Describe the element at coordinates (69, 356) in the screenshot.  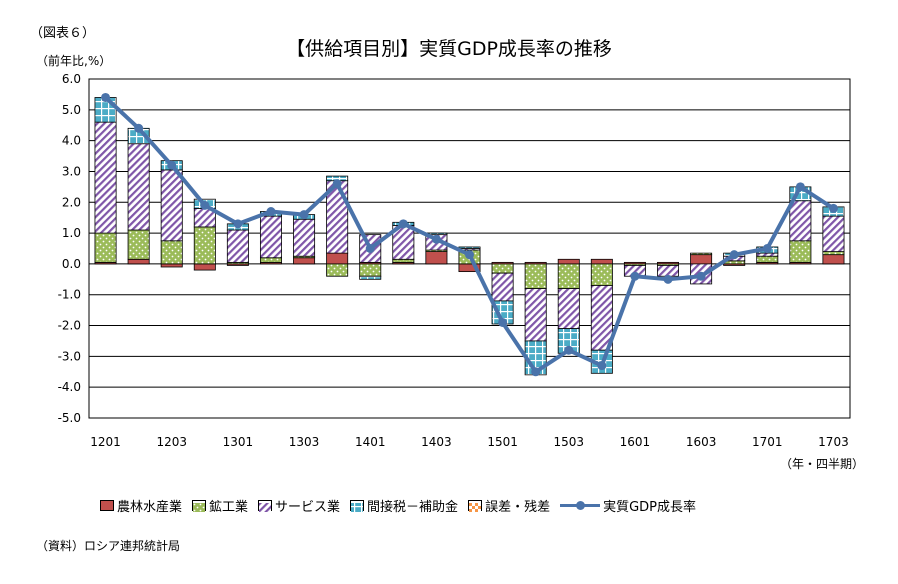
I see `y-tick-label: -3.0` at that location.